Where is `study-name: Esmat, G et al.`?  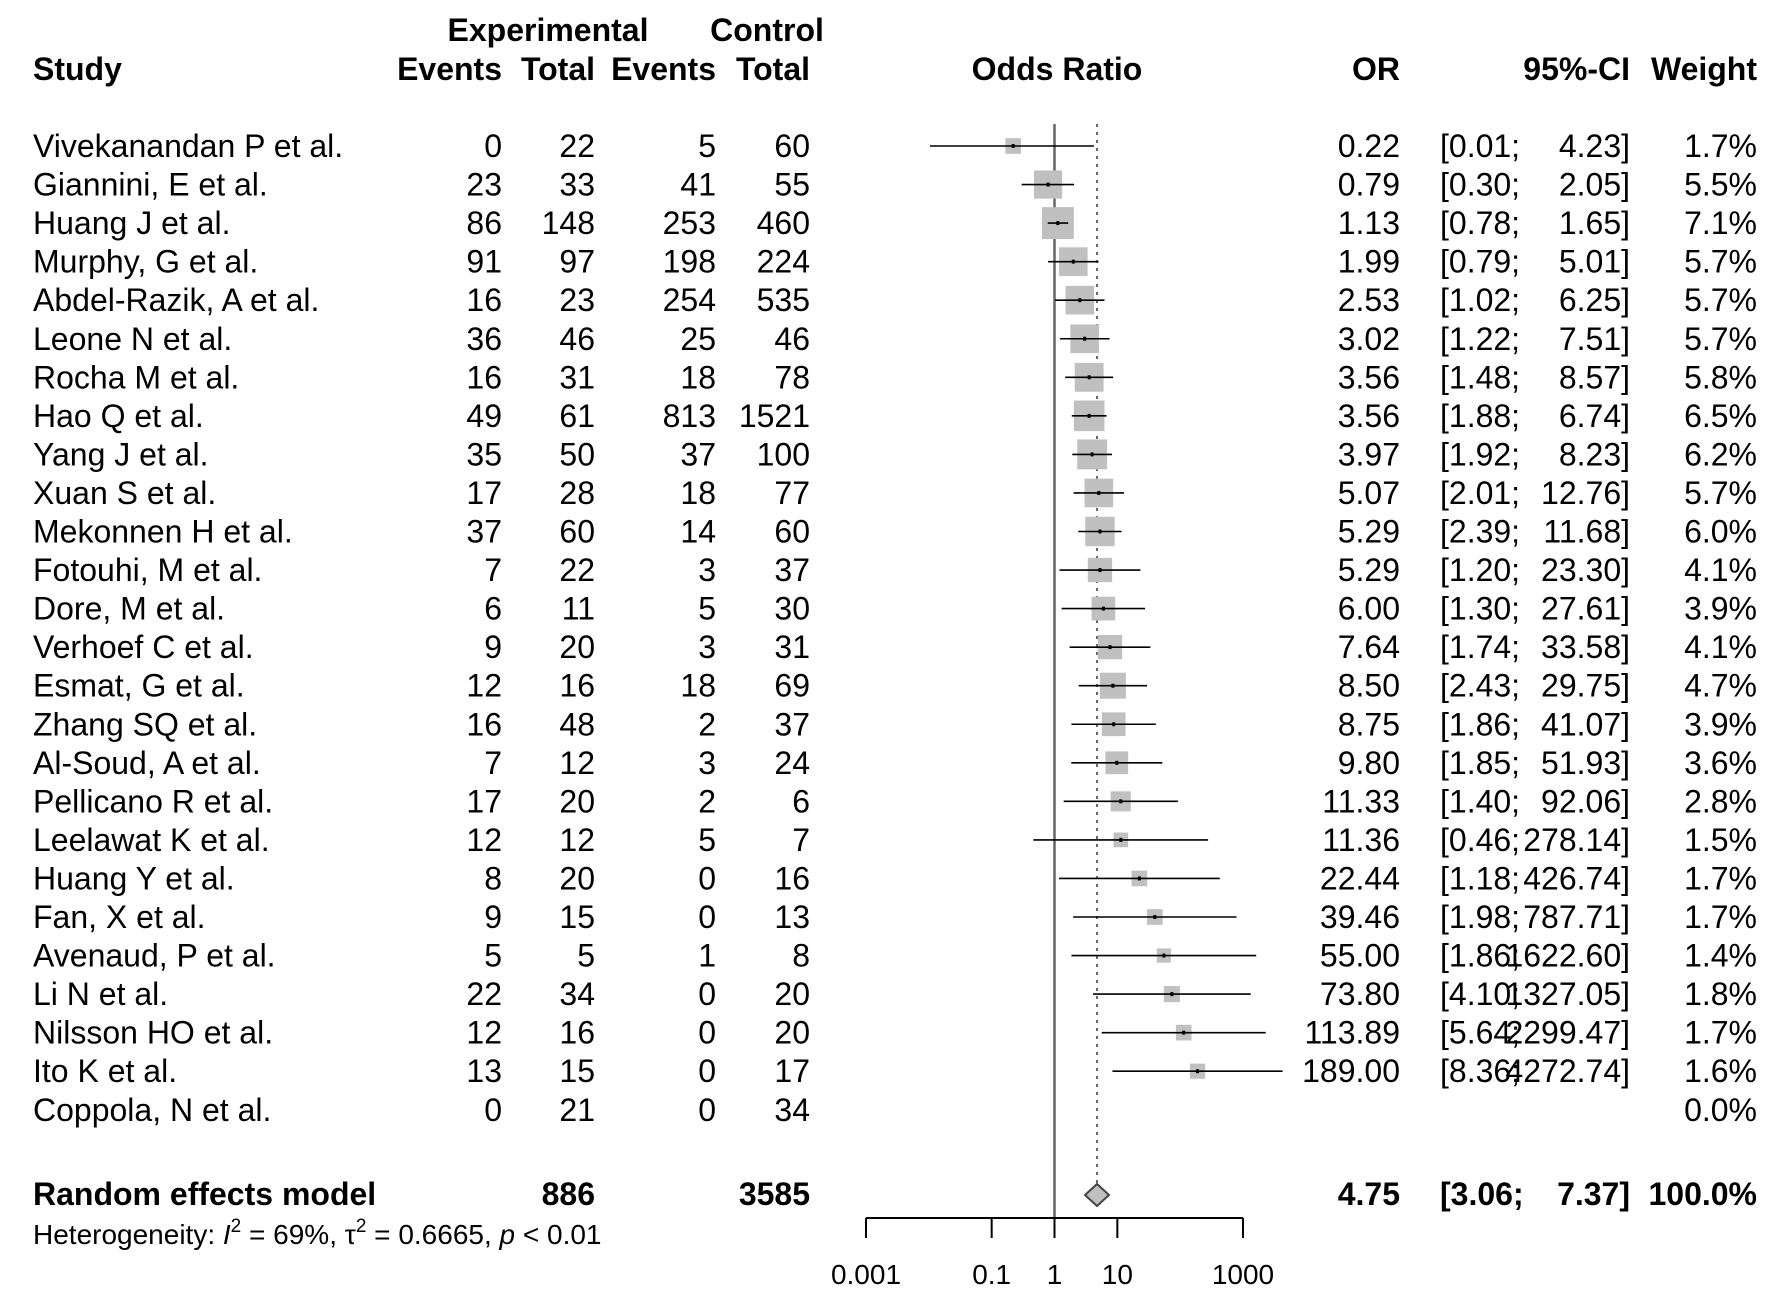
study-name: Esmat, G et al. is located at coordinates (139, 686).